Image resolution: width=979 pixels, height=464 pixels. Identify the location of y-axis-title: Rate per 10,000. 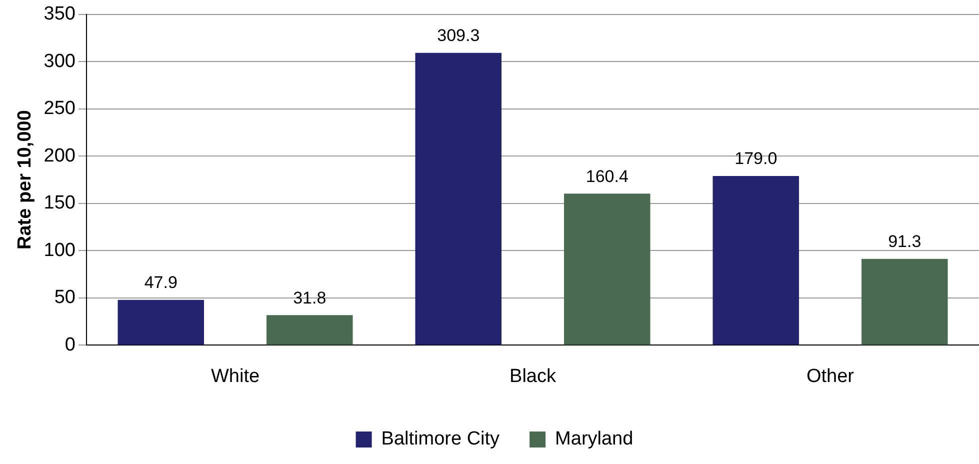
(25, 180).